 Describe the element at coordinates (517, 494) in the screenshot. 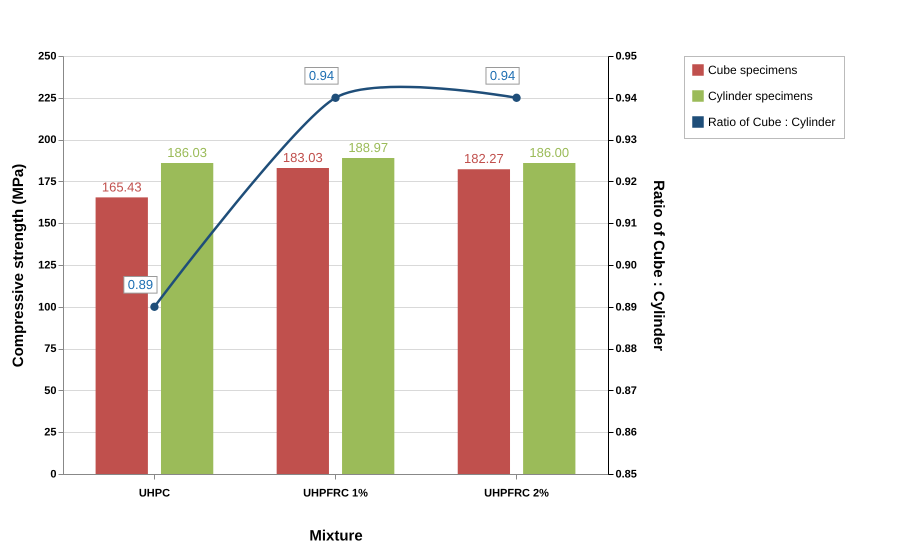

I see `x-tick-label: UHPFRC 2%` at that location.